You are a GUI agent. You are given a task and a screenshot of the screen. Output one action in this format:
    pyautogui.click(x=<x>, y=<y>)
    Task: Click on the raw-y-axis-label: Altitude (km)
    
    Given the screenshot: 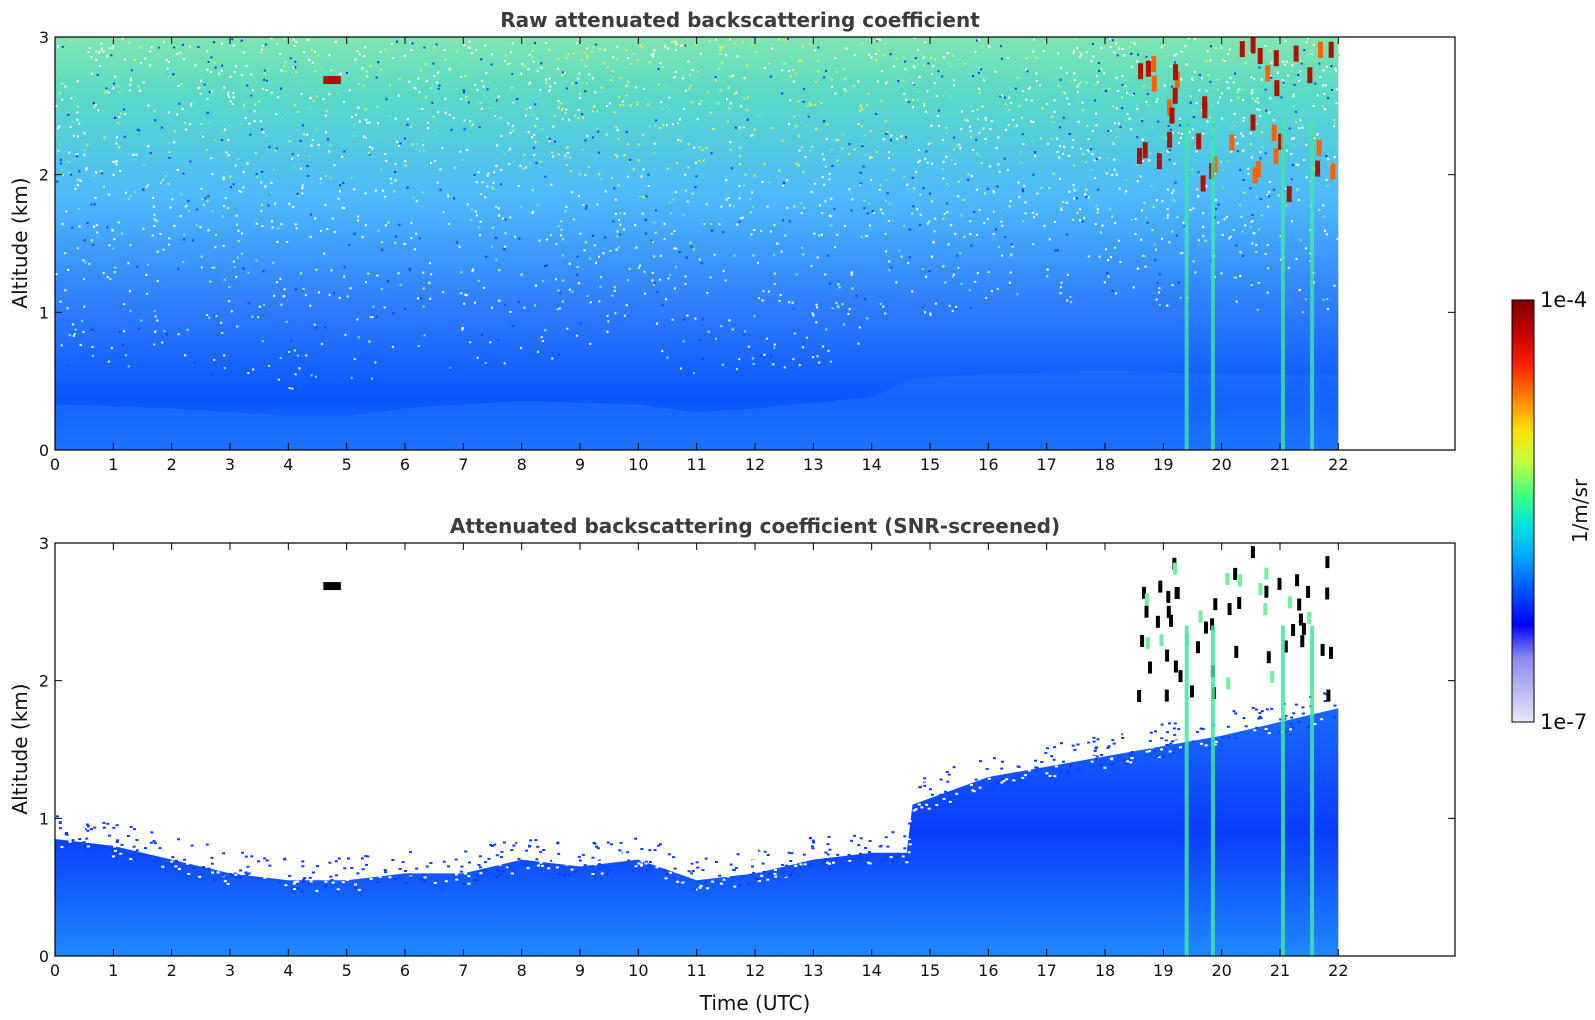 What is the action you would take?
    pyautogui.click(x=20, y=242)
    